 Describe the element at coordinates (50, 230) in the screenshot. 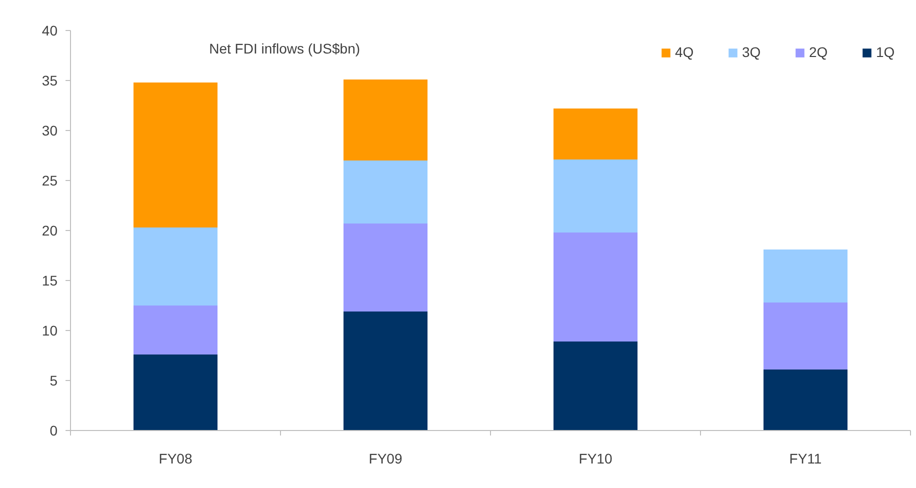

I see `y-tick-label: 20` at that location.